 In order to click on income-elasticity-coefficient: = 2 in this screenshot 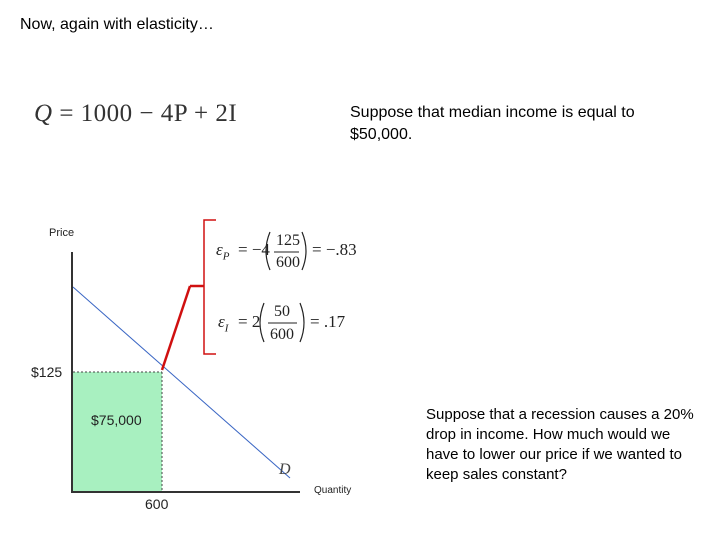, I will do `click(249, 321)`.